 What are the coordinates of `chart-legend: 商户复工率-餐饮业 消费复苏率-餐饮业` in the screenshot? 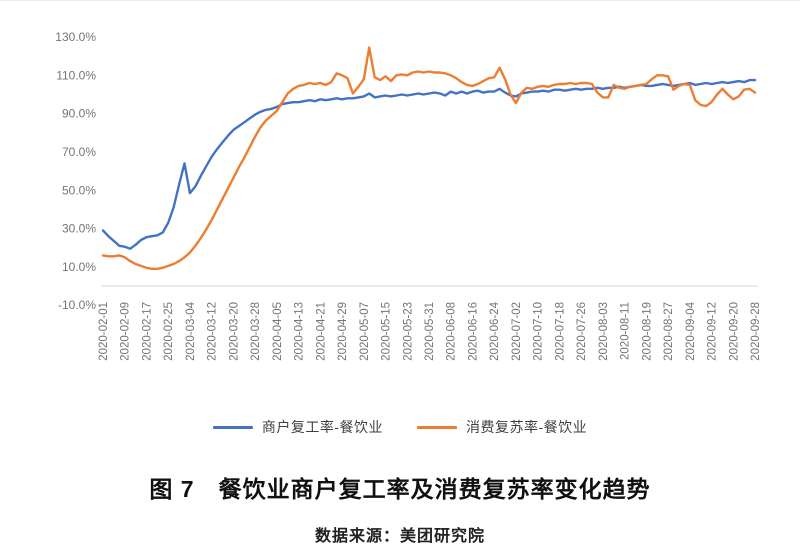 It's located at (400, 427).